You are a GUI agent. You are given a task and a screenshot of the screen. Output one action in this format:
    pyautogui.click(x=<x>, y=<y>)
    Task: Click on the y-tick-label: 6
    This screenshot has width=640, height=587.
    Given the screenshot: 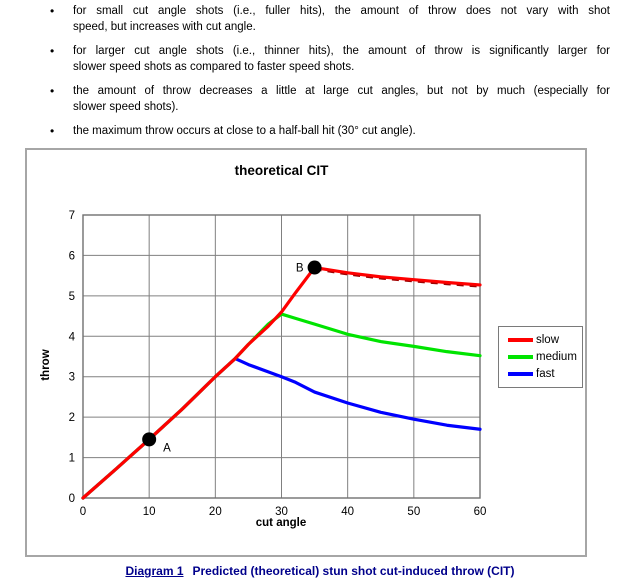 What is the action you would take?
    pyautogui.click(x=72, y=256)
    